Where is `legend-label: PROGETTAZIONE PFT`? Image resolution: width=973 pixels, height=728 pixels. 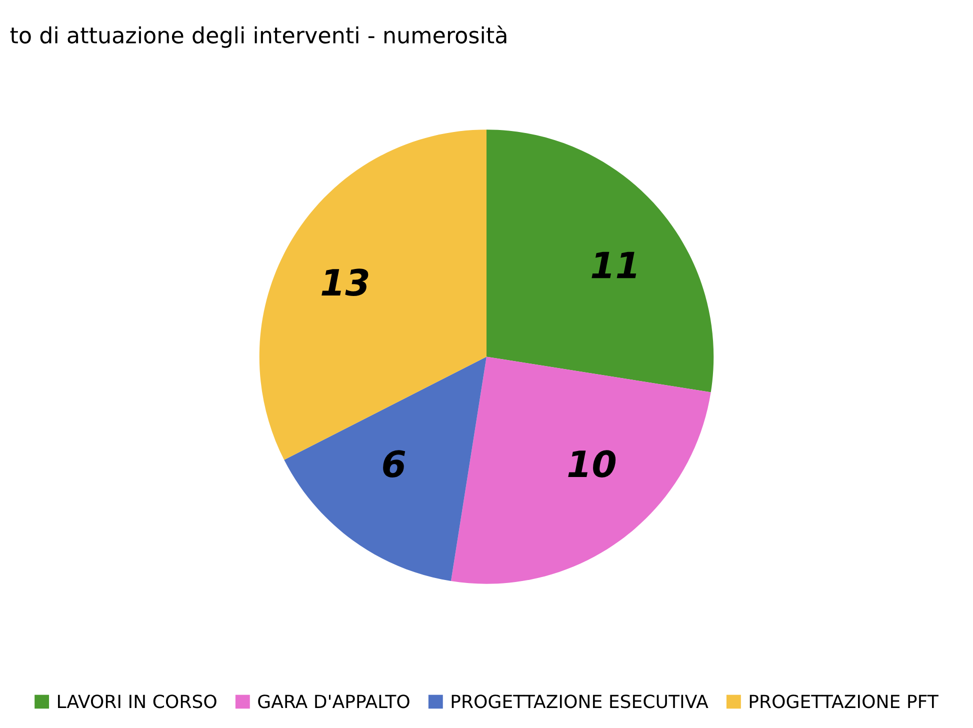
legend-label: PROGETTAZIONE PFT is located at coordinates (844, 701).